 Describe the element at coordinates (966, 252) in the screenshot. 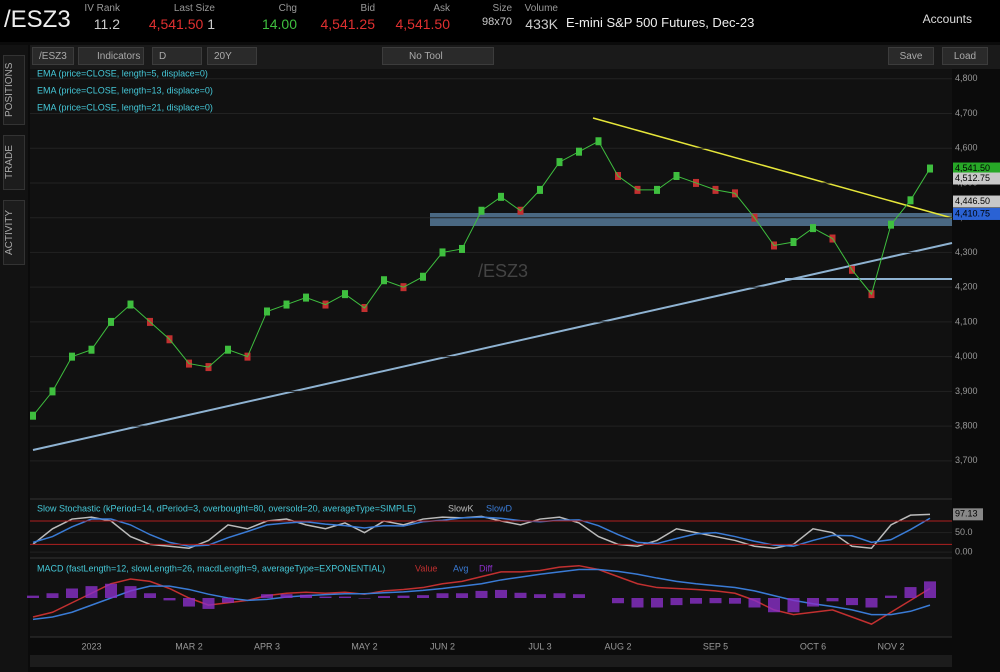

I see `y-tick-label: 4,300` at that location.